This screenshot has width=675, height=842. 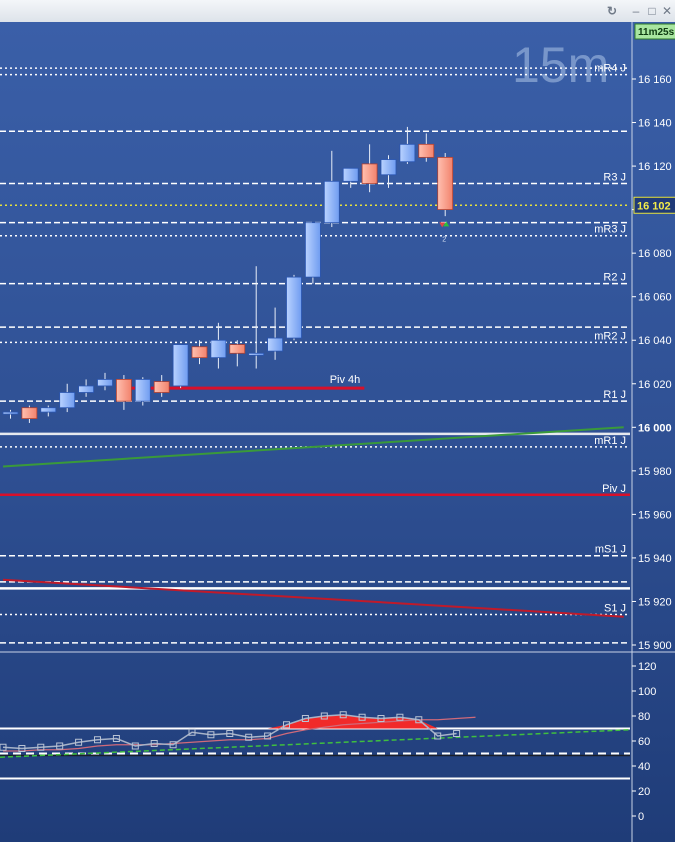 What do you see at coordinates (655, 124) in the screenshot?
I see `price-tick-label: 16 140` at bounding box center [655, 124].